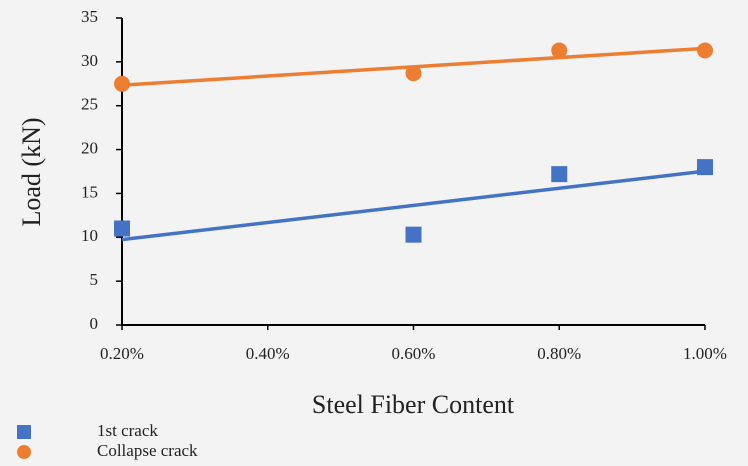 The width and height of the screenshot is (748, 466). Describe the element at coordinates (705, 353) in the screenshot. I see `x-tick-label: 1.00%` at that location.